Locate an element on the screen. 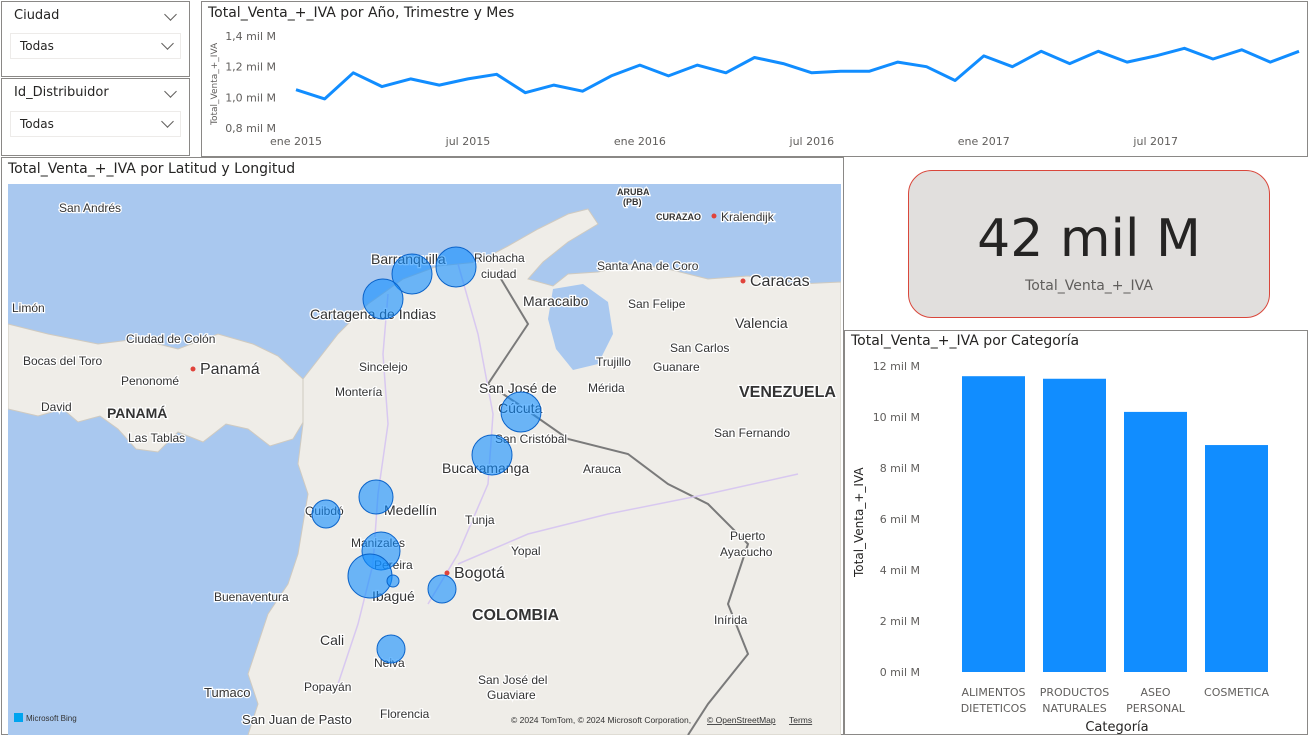 This screenshot has width=1308, height=735. map-label-david: David is located at coordinates (56, 407).